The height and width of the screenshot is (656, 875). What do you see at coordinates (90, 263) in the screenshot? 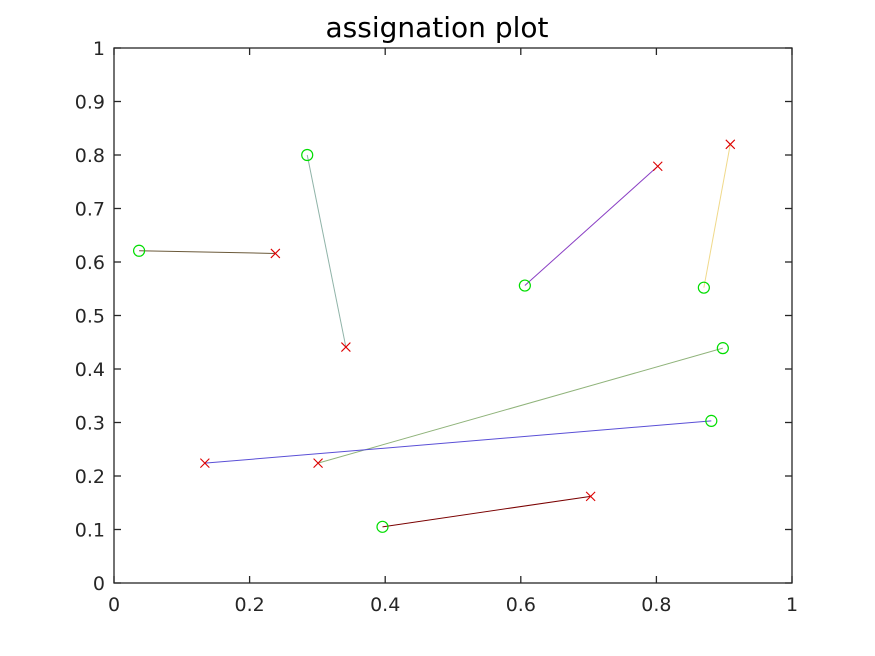
I see `y-tick-label-6: 0.6` at bounding box center [90, 263].